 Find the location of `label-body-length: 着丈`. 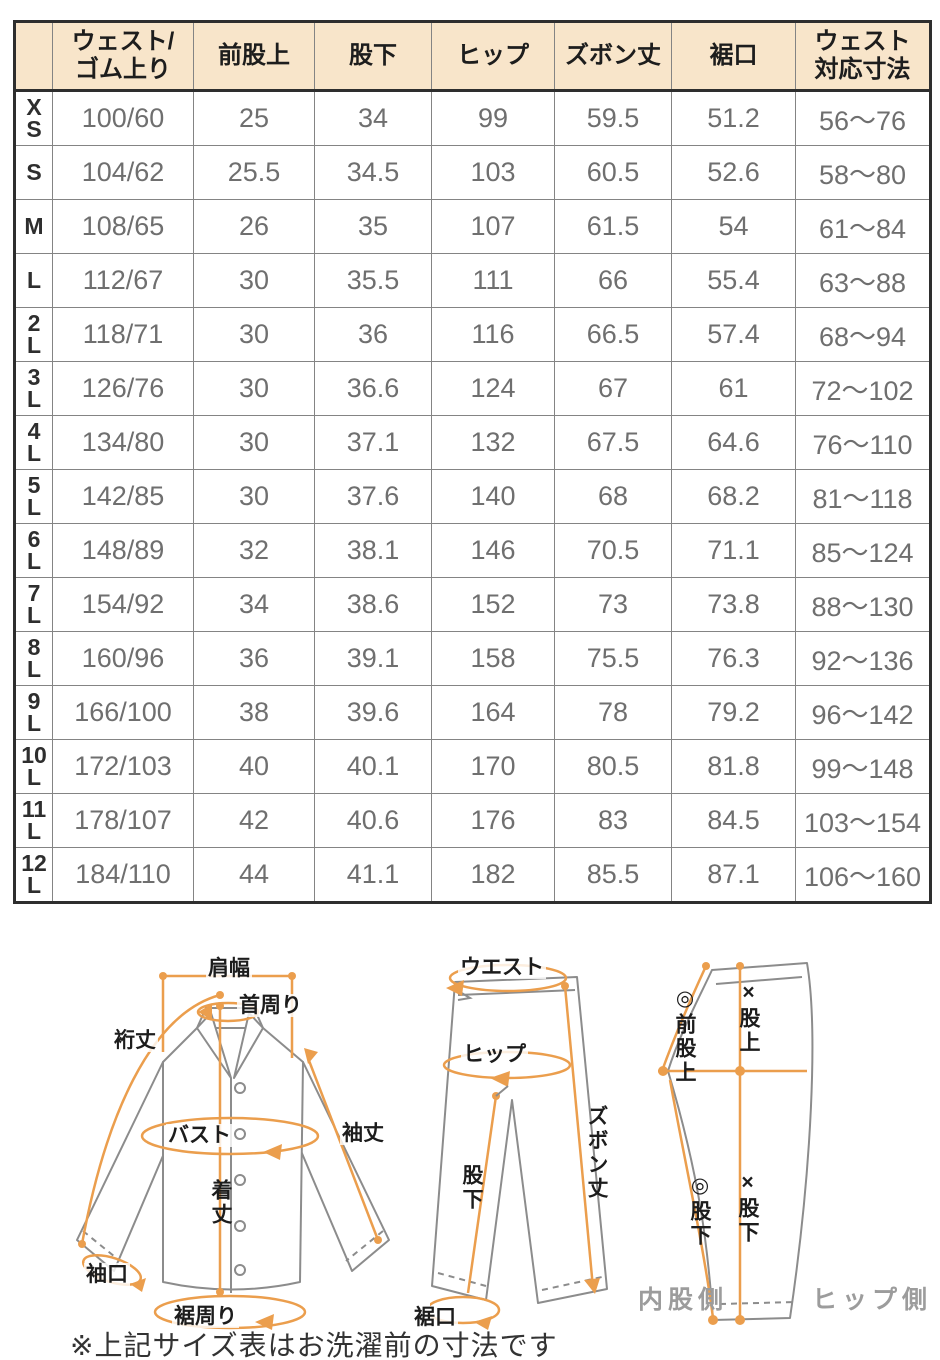

label-body-length: 着丈 is located at coordinates (220, 1203).